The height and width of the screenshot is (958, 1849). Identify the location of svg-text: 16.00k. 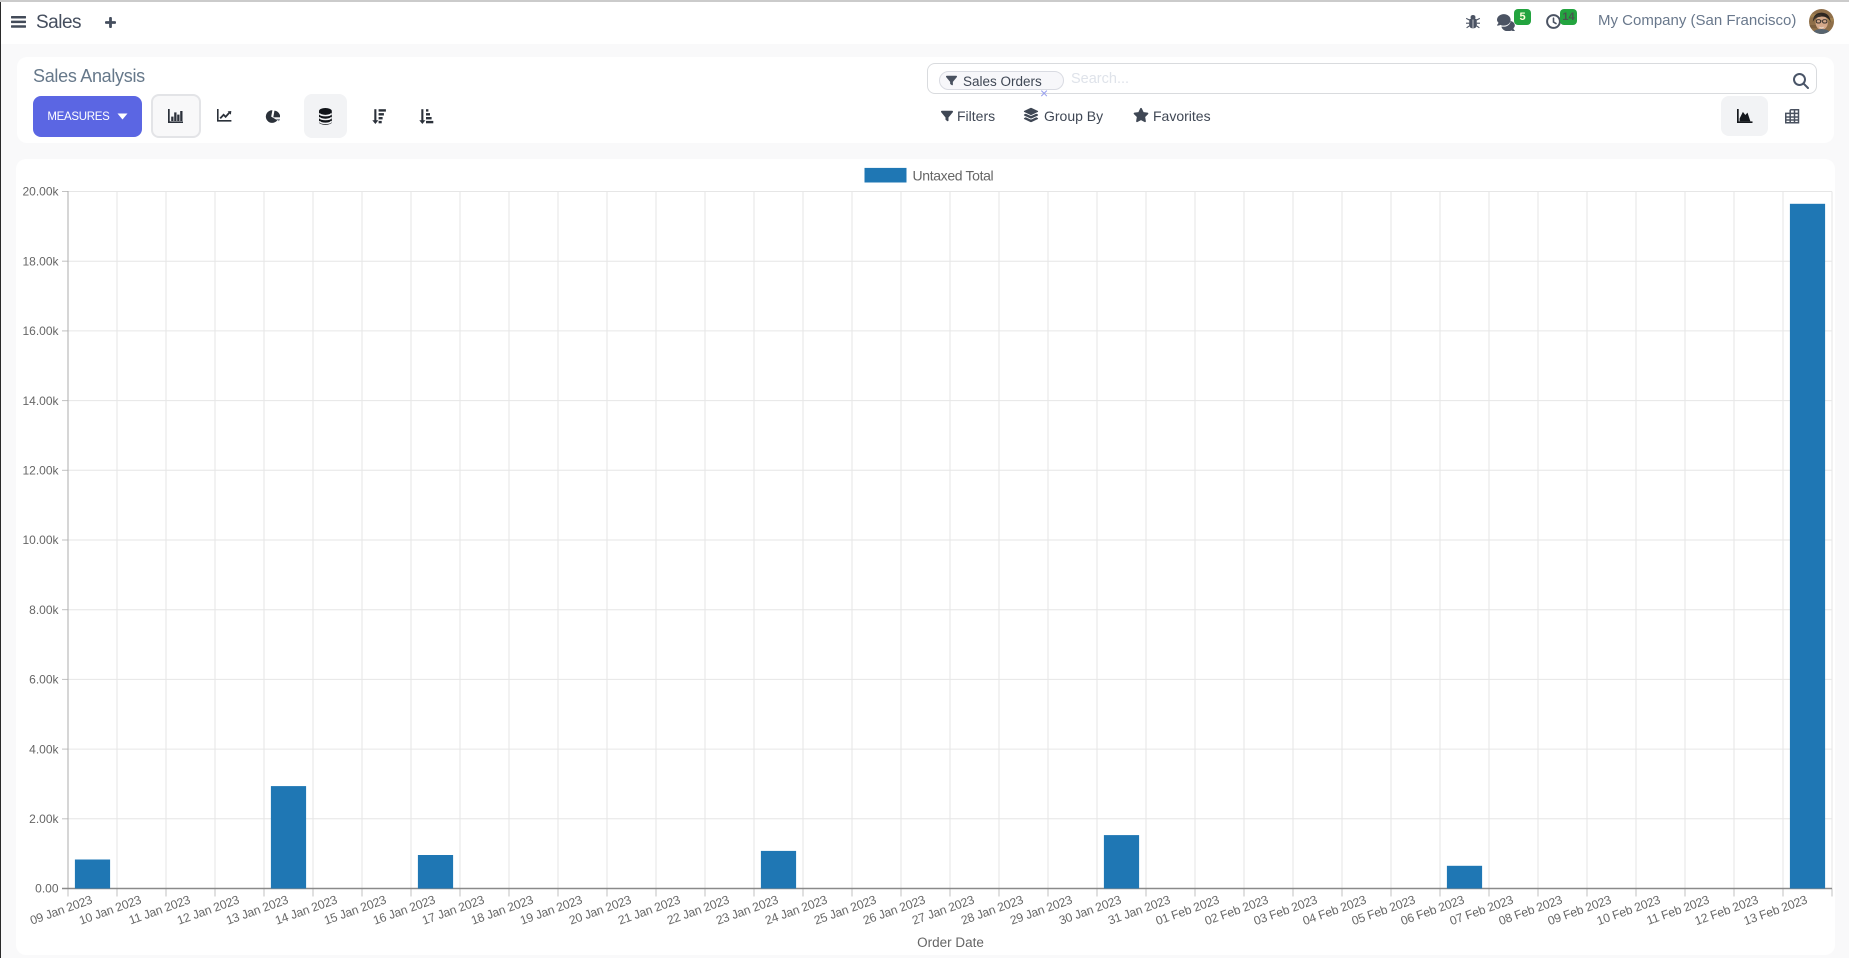
(40, 331).